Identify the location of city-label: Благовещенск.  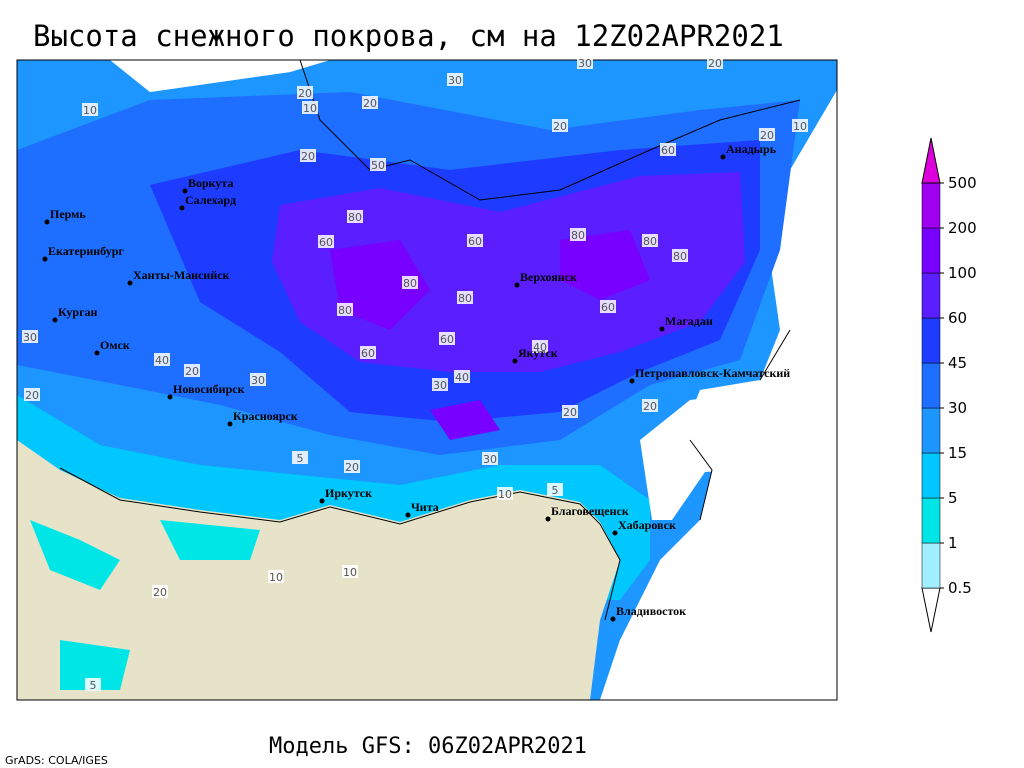
(590, 511).